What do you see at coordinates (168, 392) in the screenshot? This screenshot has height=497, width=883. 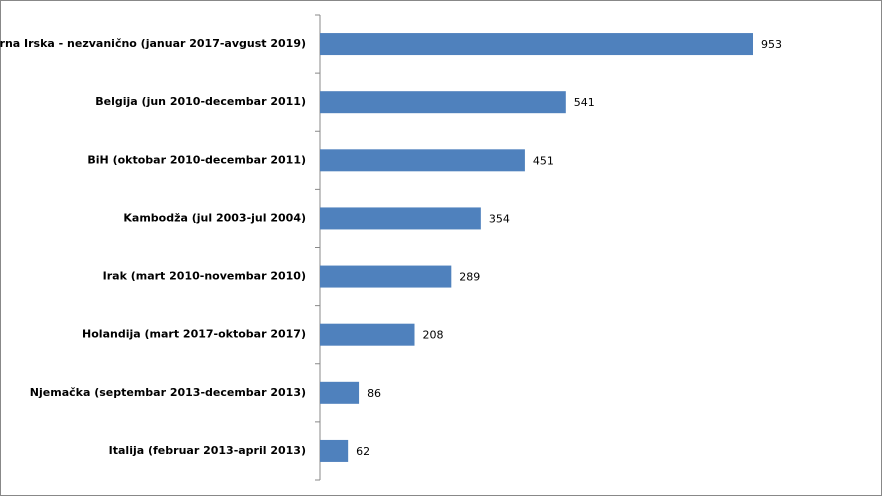 I see `y-tick-label: Njemačka (septembar 2013-decembar 2013)` at bounding box center [168, 392].